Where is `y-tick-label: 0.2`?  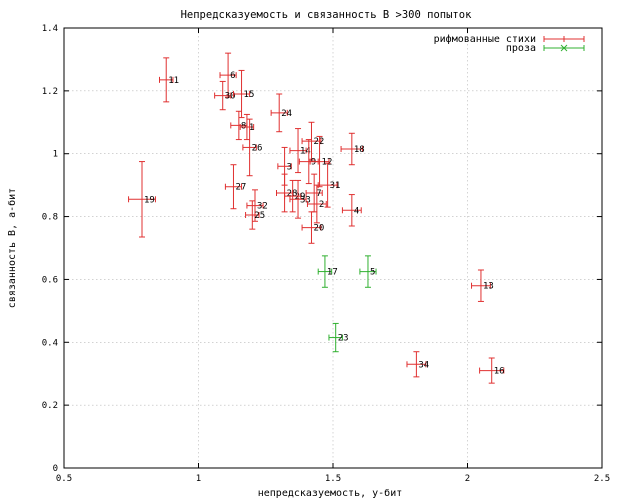 y-tick-label: 0.2 is located at coordinates (50, 406).